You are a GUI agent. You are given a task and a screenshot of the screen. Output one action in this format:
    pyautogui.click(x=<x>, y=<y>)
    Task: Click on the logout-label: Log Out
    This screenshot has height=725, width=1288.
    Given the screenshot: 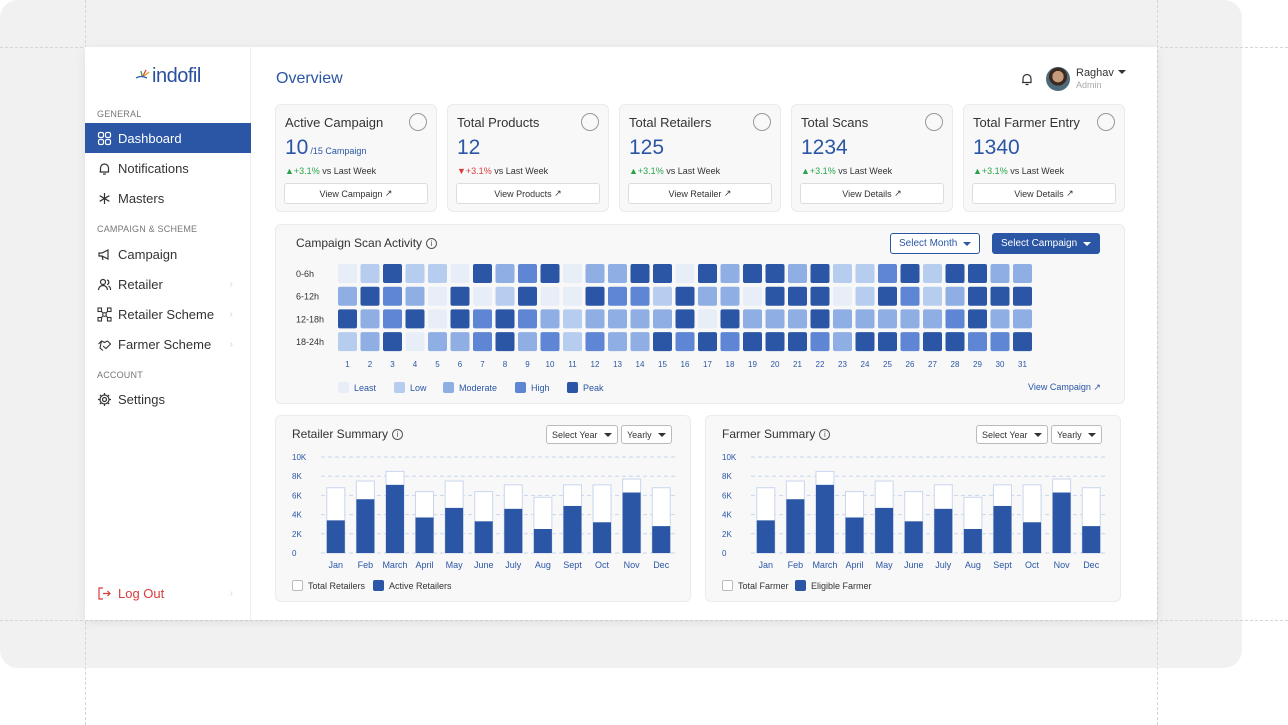 What is the action you would take?
    pyautogui.click(x=141, y=593)
    